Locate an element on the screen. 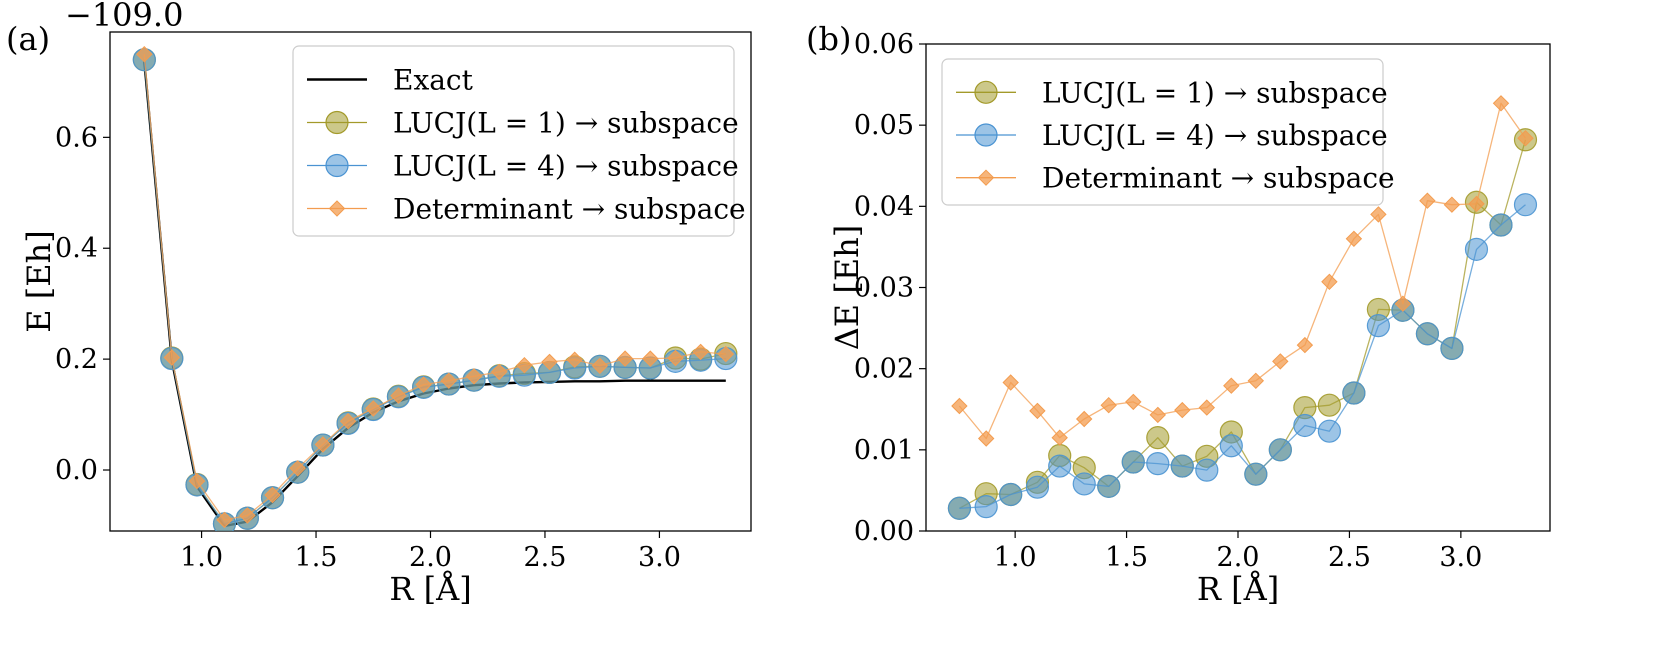 The width and height of the screenshot is (1661, 654). legend-label: Determinant → subspace is located at coordinates (1218, 178).